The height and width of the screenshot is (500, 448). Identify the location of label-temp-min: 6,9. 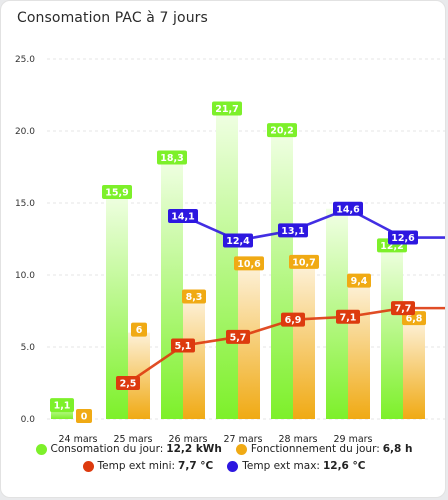
(293, 320).